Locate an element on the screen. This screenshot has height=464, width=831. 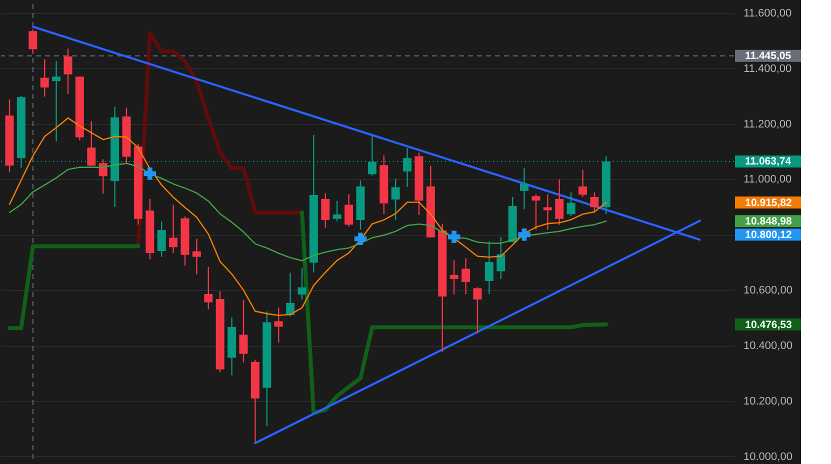
y-tick-label: 11.200,00 is located at coordinates (768, 124).